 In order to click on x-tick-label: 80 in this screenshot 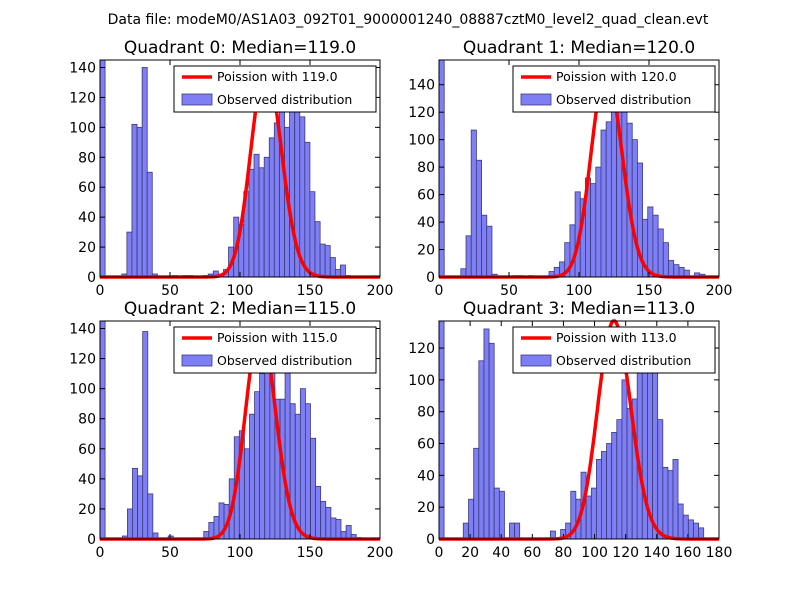, I will do `click(564, 553)`.